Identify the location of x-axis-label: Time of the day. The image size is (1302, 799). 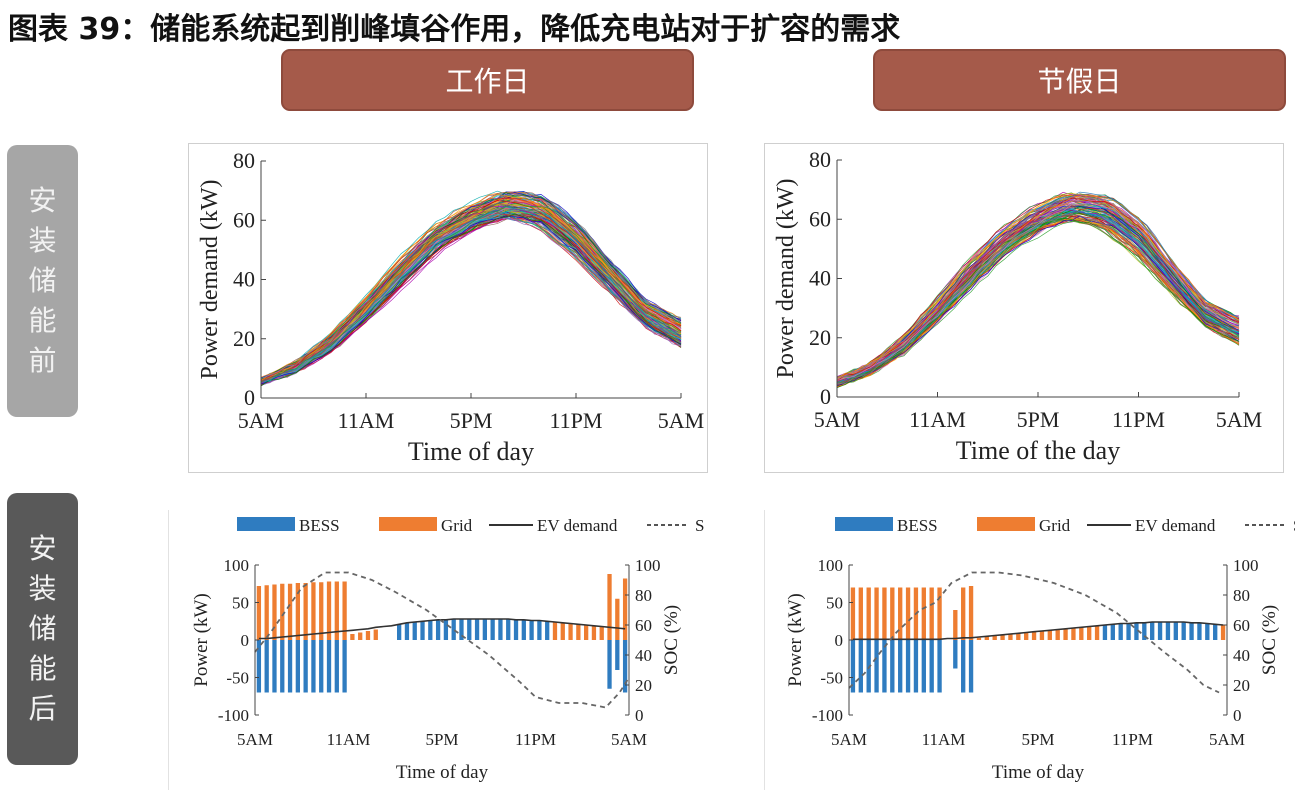
(1038, 450).